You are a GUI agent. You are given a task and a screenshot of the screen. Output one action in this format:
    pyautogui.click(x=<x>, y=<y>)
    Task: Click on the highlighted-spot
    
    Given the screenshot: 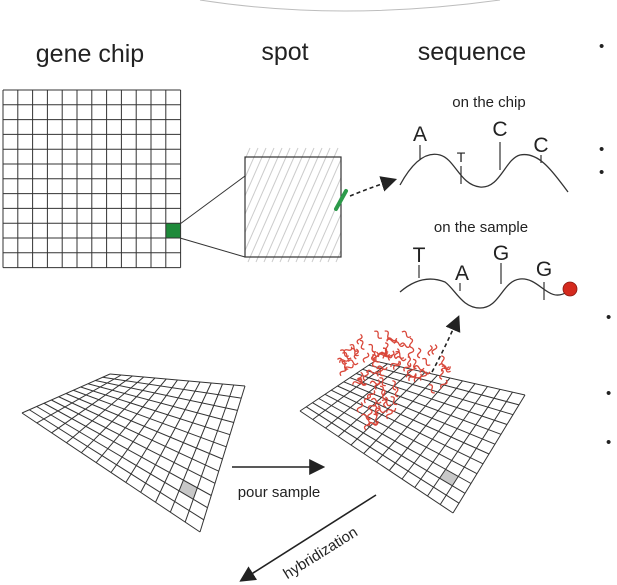 What is the action you would take?
    pyautogui.click(x=173, y=230)
    